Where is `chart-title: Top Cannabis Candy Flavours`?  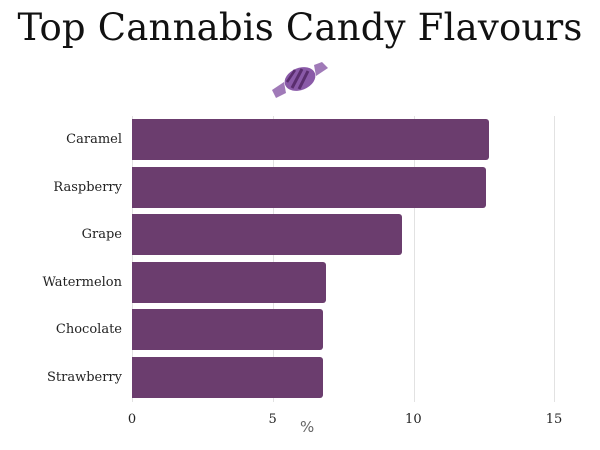
chart-title: Top Cannabis Candy Flavours is located at coordinates (300, 27).